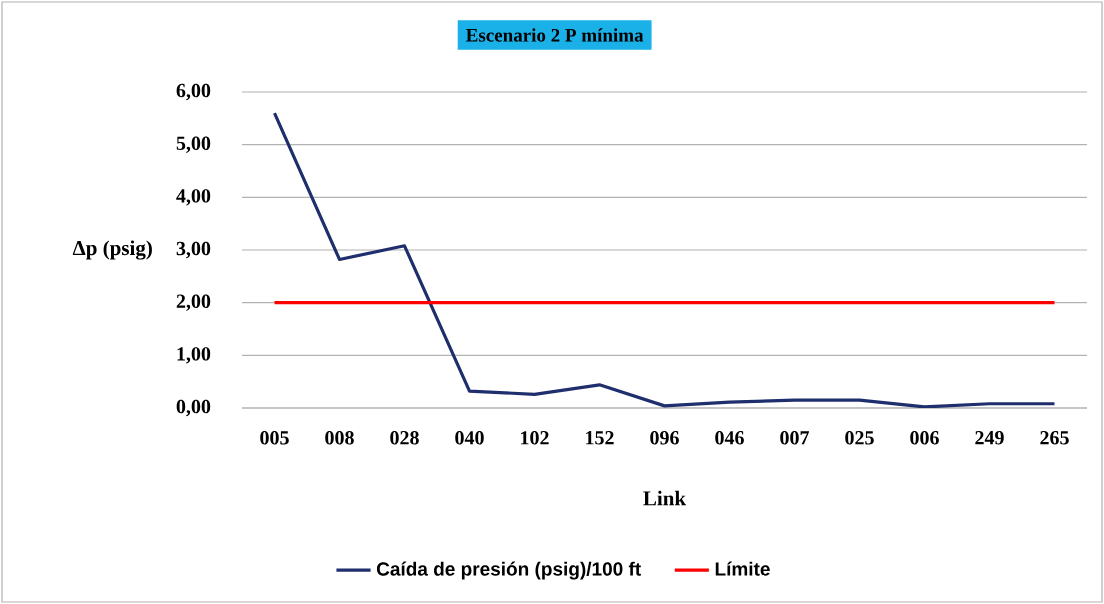 Image resolution: width=1104 pixels, height=604 pixels. I want to click on x-tick-label: 102, so click(535, 438).